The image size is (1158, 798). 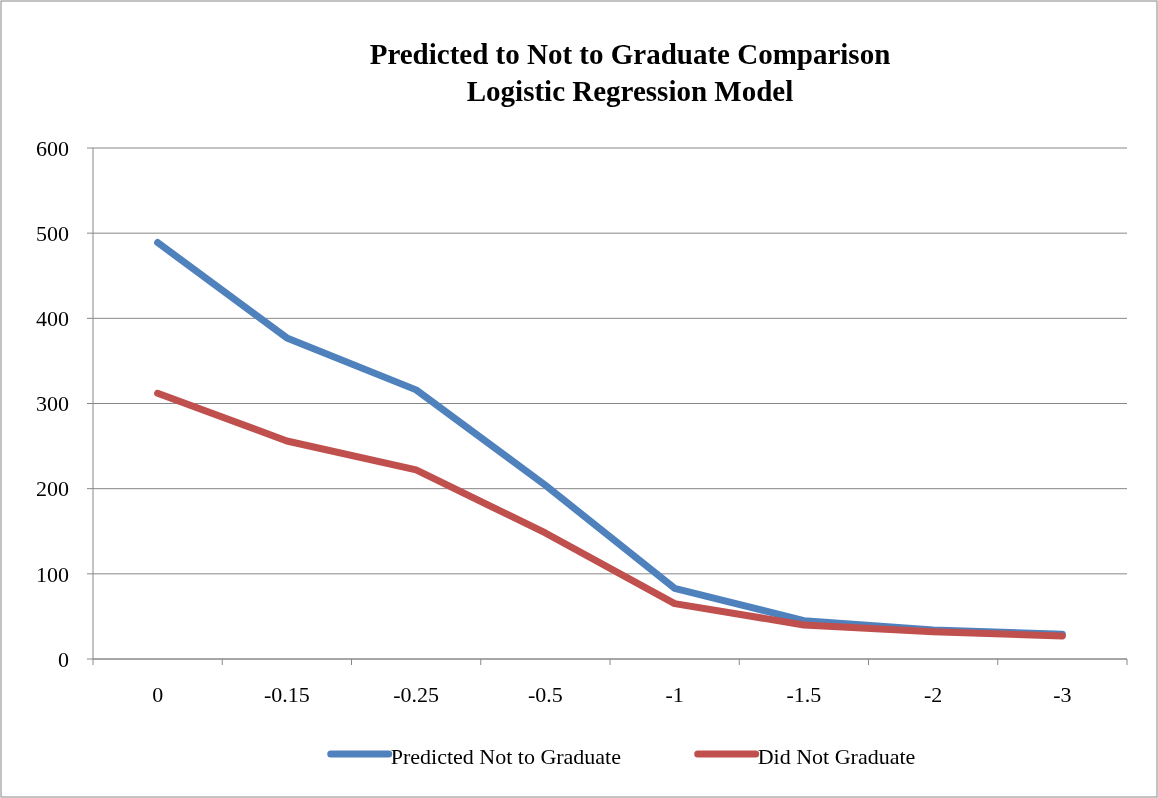 What do you see at coordinates (52, 233) in the screenshot?
I see `y-tick-label: 500` at bounding box center [52, 233].